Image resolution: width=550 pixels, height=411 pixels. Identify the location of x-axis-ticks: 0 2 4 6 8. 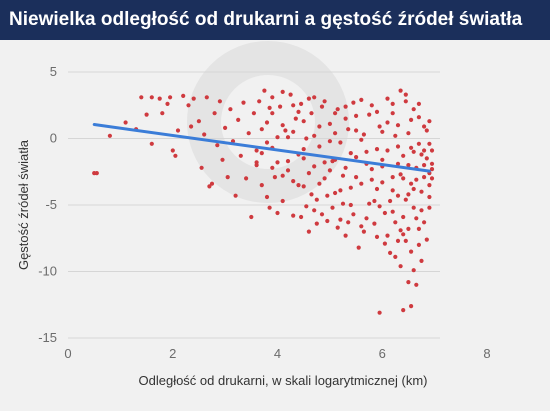
(277, 353).